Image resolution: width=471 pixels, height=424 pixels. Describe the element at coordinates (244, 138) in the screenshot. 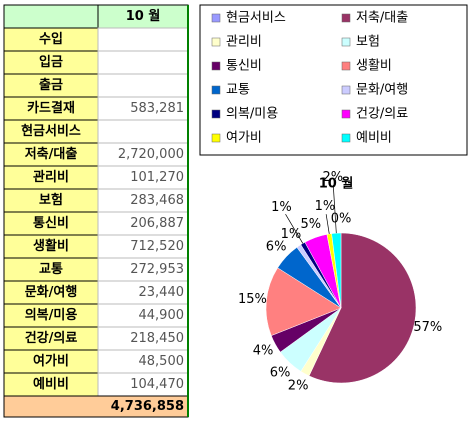

I see `legend-label: 여가비` at that location.